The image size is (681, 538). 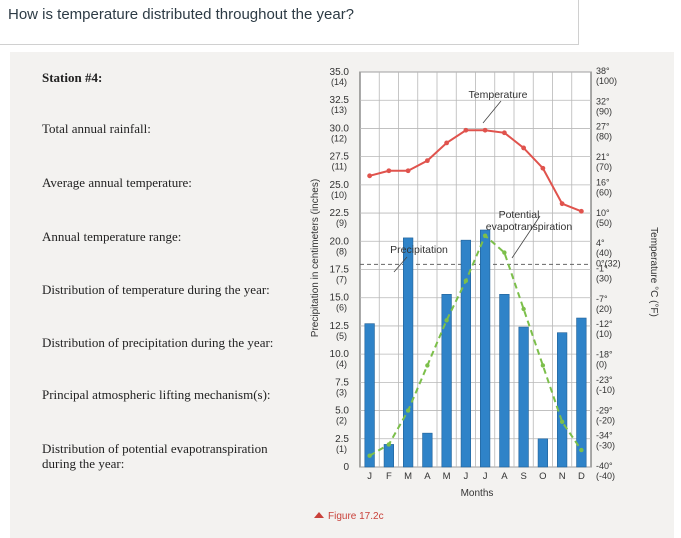 I want to click on figure-caption: Figure 17.2c, so click(x=356, y=516).